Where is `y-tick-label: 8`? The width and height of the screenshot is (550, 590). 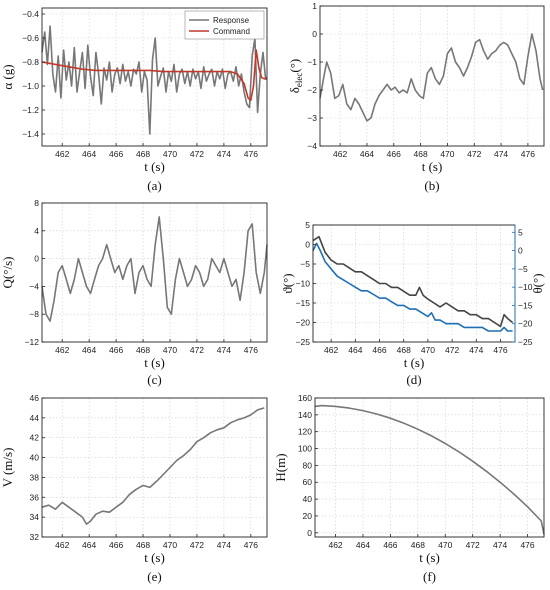 y-tick-label: 8 is located at coordinates (36, 203).